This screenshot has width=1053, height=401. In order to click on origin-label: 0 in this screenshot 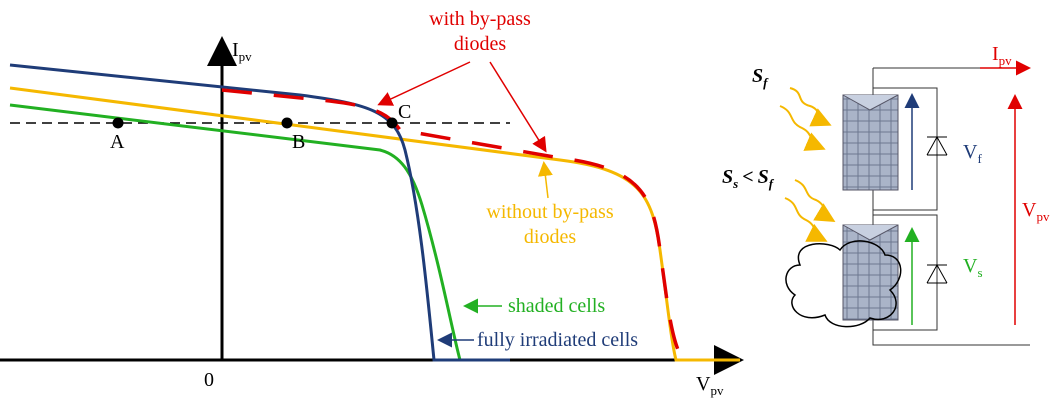, I will do `click(209, 380)`.